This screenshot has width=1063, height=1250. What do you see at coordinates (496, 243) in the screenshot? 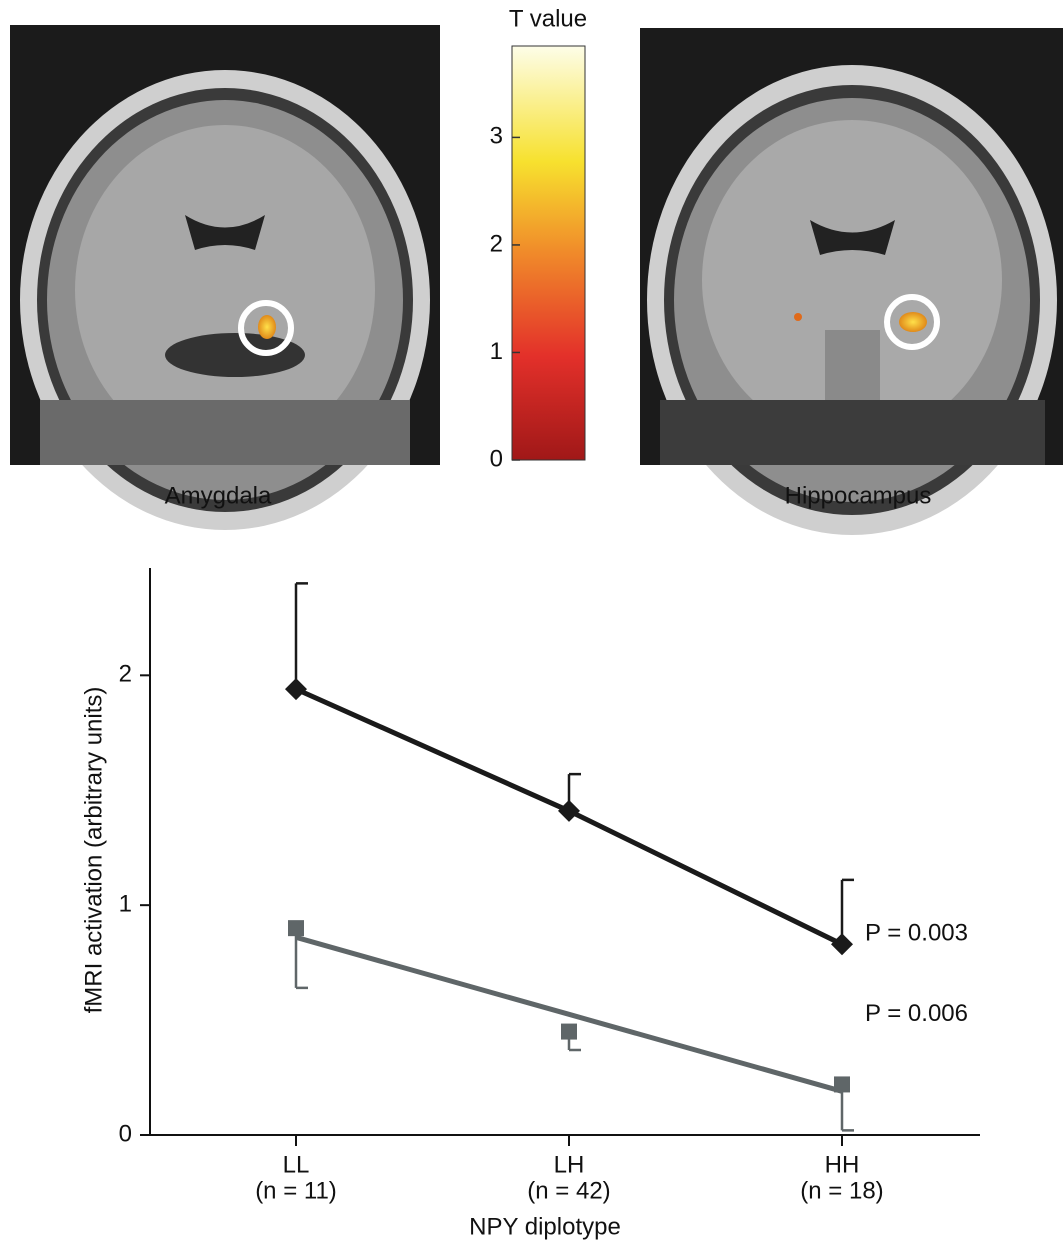
I see `colorbar-tick-label: 2` at bounding box center [496, 243].